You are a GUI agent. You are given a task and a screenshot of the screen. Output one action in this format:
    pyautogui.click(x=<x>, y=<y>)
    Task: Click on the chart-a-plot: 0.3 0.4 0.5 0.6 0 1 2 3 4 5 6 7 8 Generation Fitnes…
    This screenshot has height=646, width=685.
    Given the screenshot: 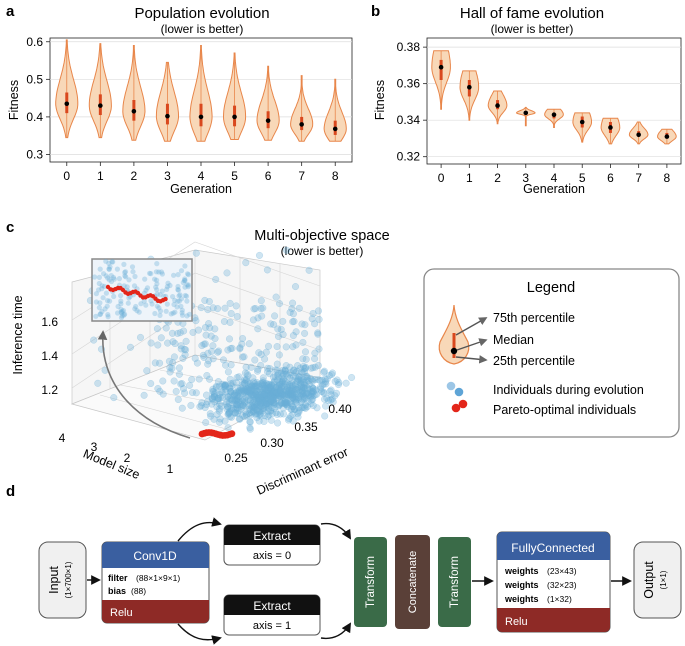 What is the action you would take?
    pyautogui.click(x=180, y=115)
    